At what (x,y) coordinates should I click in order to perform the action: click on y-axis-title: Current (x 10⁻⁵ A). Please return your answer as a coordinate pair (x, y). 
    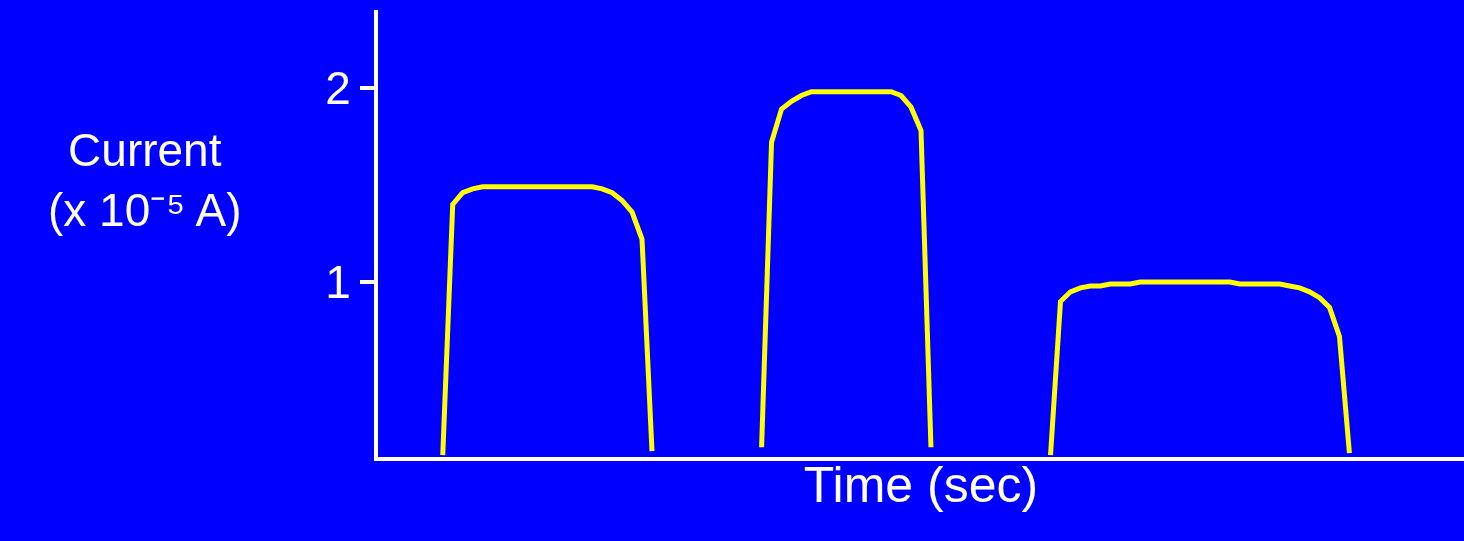
    Looking at the image, I should click on (145, 180).